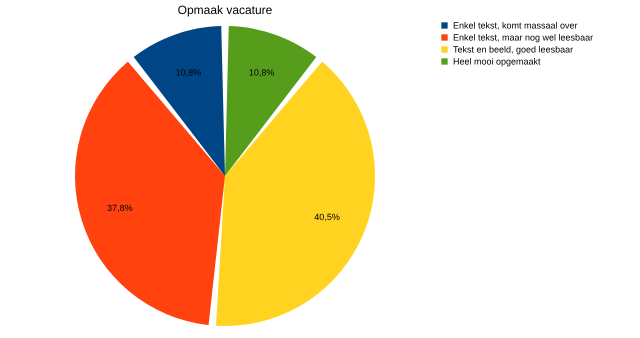  Describe the element at coordinates (225, 10) in the screenshot. I see `chart-title: Opmaak vacature` at that location.